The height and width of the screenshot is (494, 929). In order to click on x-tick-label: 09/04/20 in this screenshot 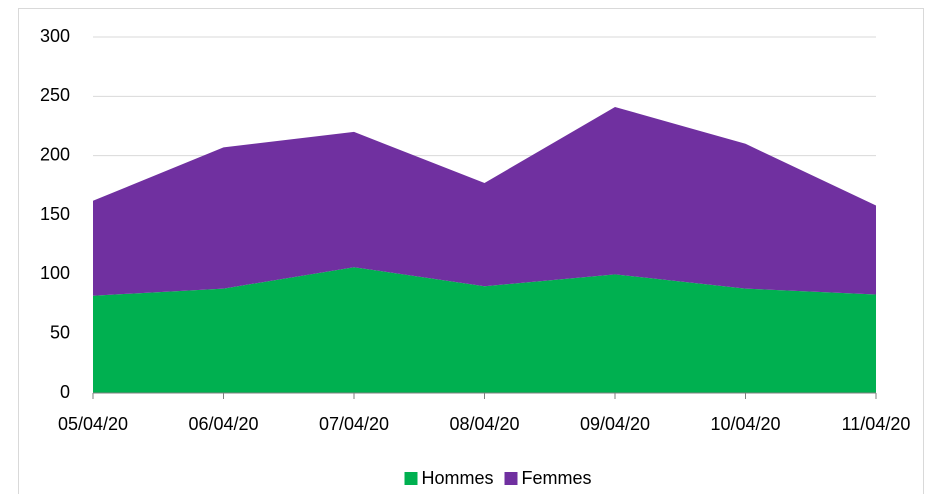, I will do `click(615, 424)`.